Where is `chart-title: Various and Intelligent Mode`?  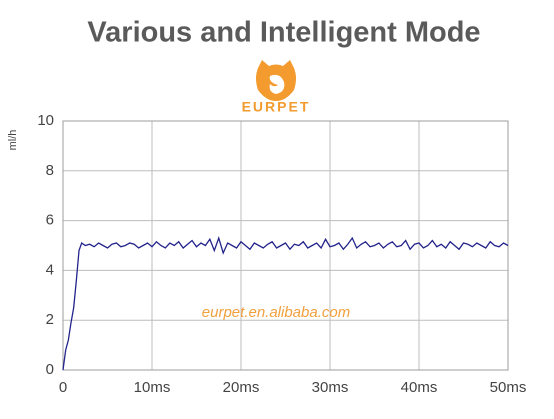
chart-title: Various and Intelligent Mode is located at coordinates (283, 33).